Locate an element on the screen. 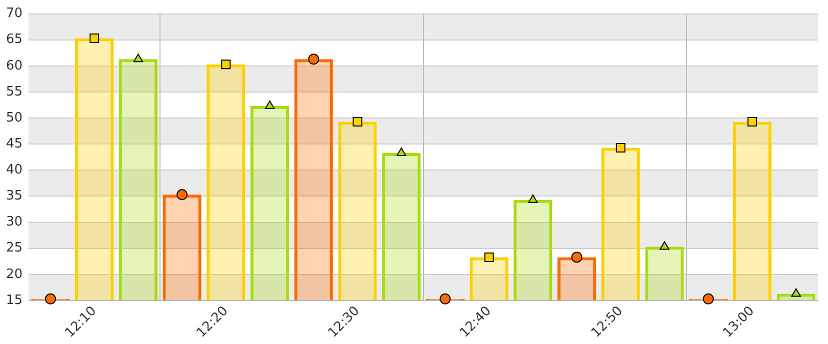  y-tick-label: 20 is located at coordinates (14, 274).